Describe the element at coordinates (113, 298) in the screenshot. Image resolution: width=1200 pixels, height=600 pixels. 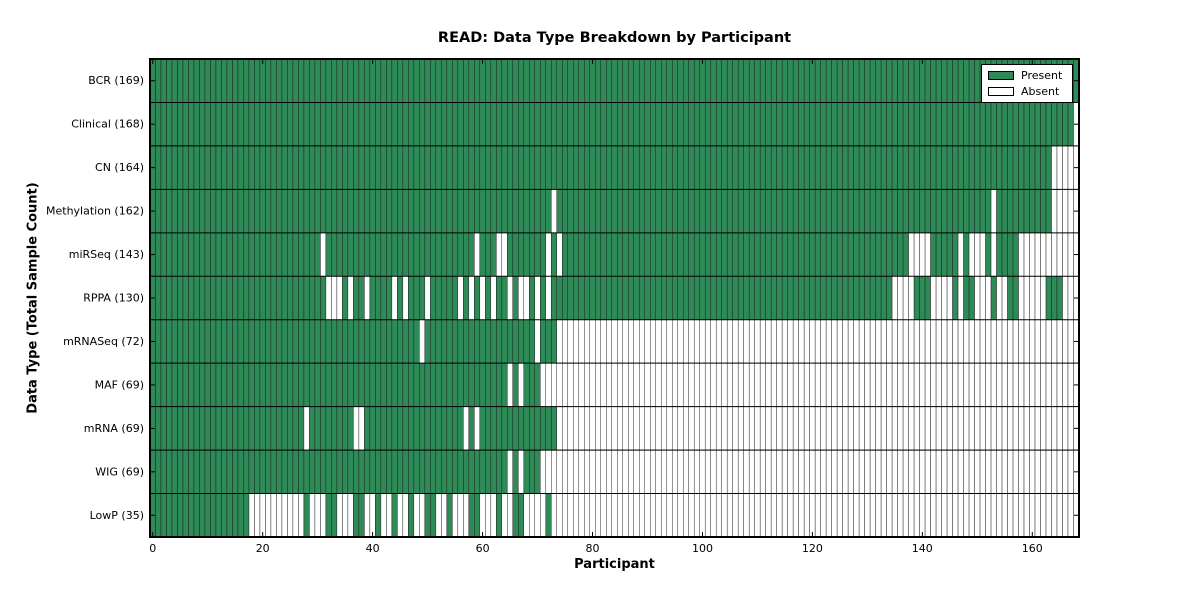
I see `row-label-RPPA: RPPA (130)` at that location.